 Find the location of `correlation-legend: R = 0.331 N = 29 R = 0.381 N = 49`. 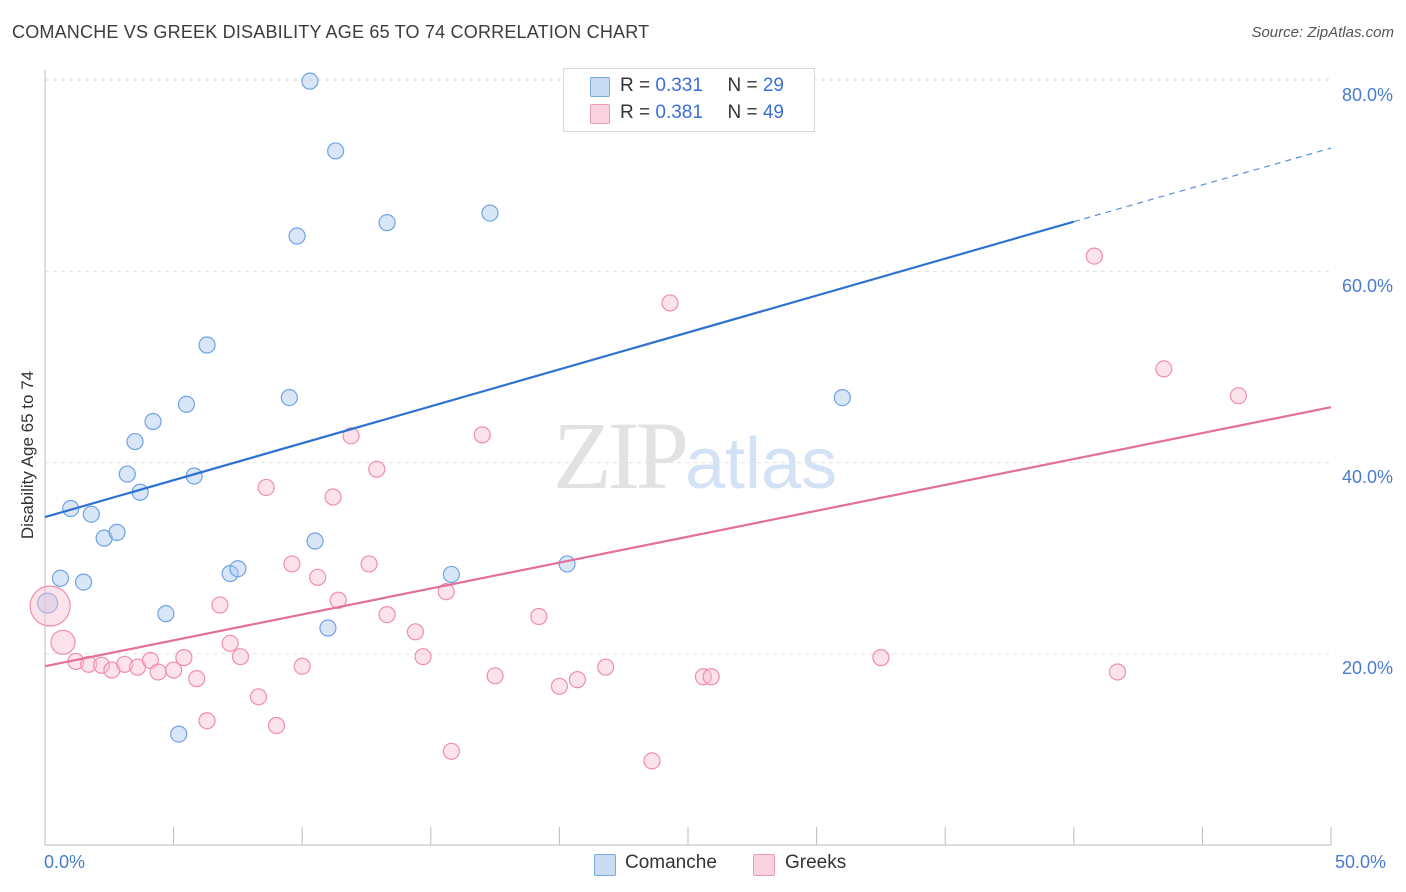

correlation-legend: R = 0.331 N = 29 R = 0.381 N = 49 is located at coordinates (689, 100).